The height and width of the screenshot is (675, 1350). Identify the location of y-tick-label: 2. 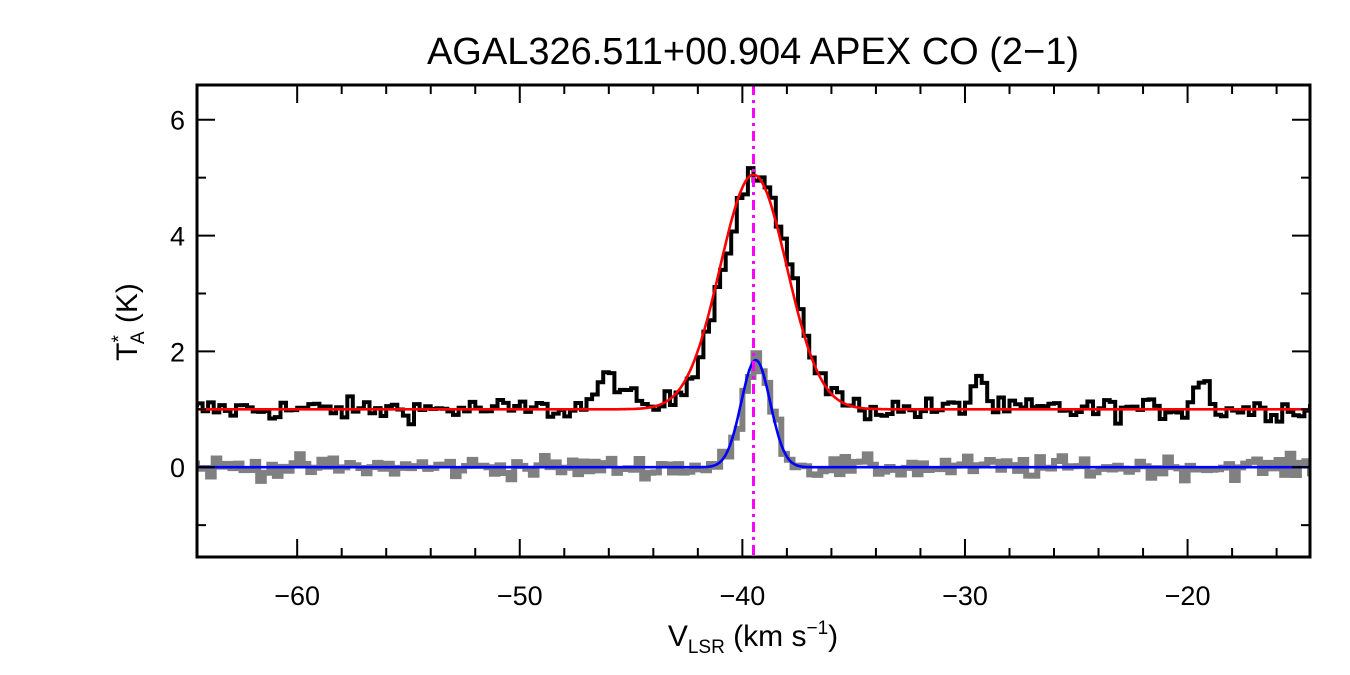
(177, 352).